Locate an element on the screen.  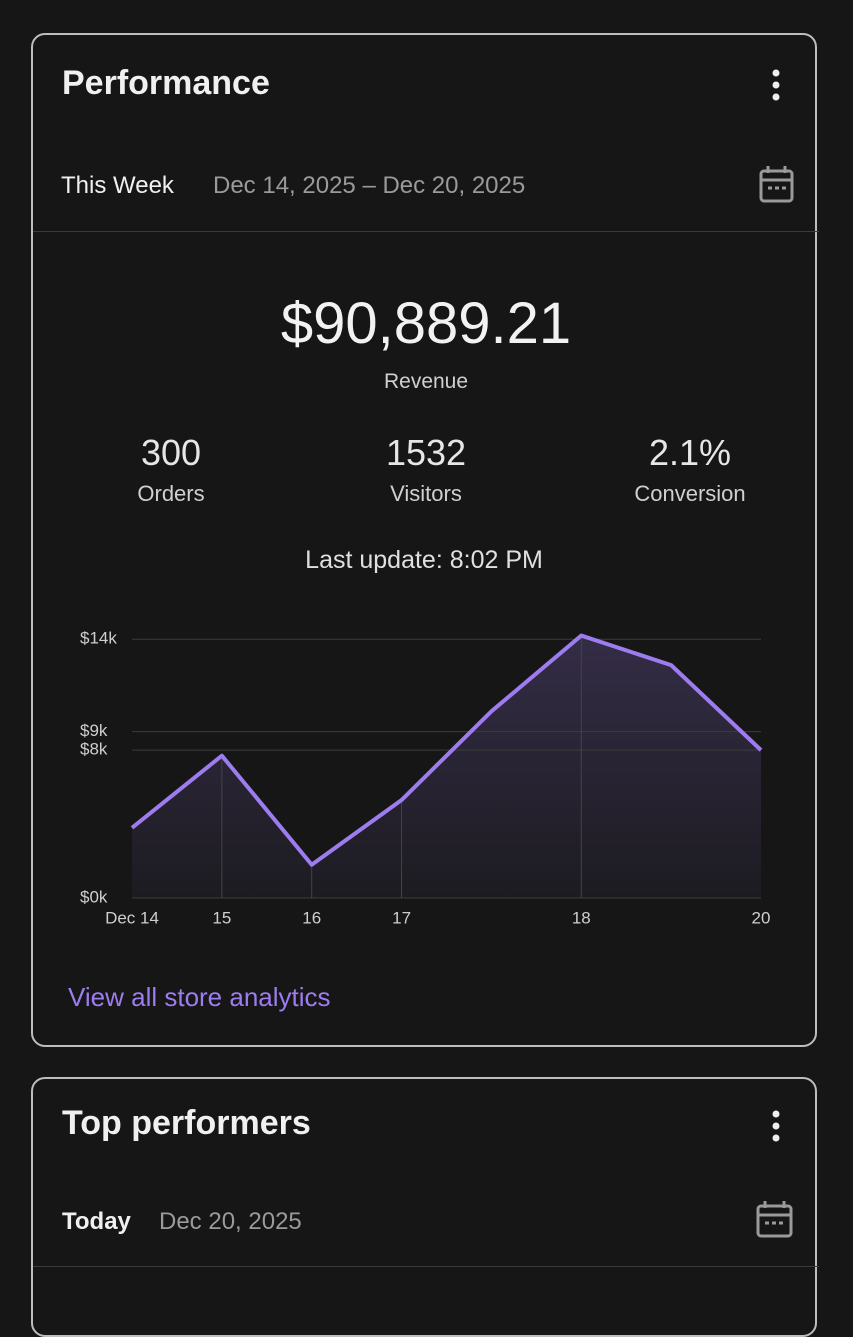
stat-value: 1532 is located at coordinates (426, 452).